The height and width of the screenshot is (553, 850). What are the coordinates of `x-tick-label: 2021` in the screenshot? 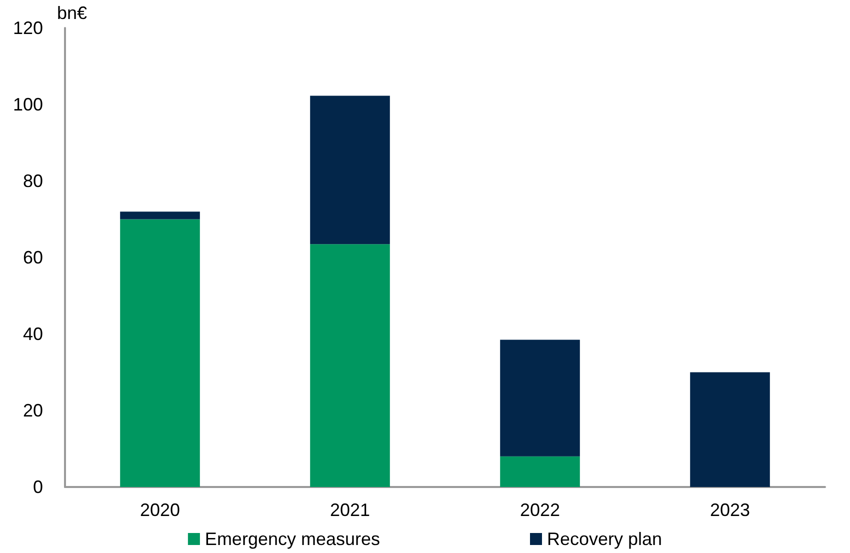 It's located at (350, 510).